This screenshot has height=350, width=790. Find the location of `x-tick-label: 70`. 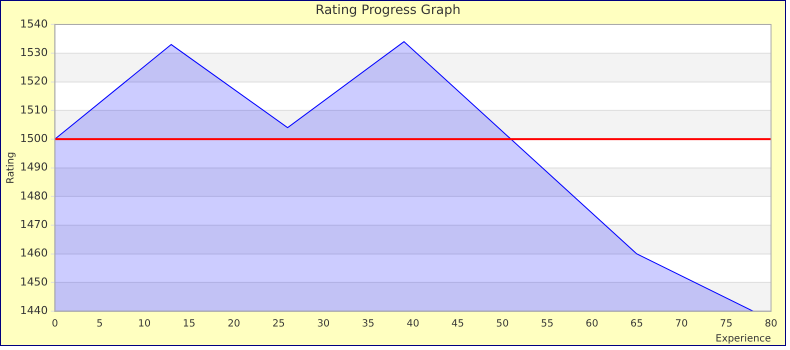

x-tick-label: 70 is located at coordinates (681, 324).